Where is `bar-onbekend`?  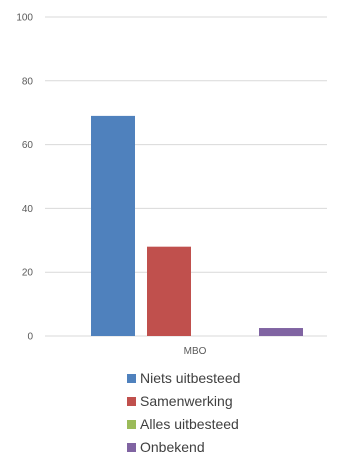 bar-onbekend is located at coordinates (281, 332).